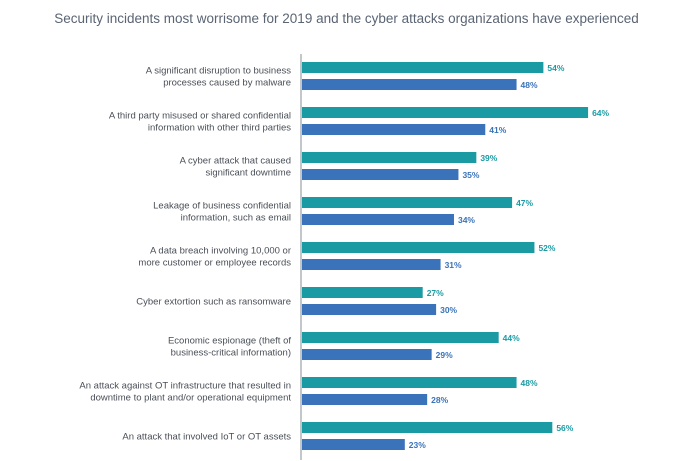 This screenshot has height=461, width=693. I want to click on category-label: processes caused by malware, so click(227, 83).